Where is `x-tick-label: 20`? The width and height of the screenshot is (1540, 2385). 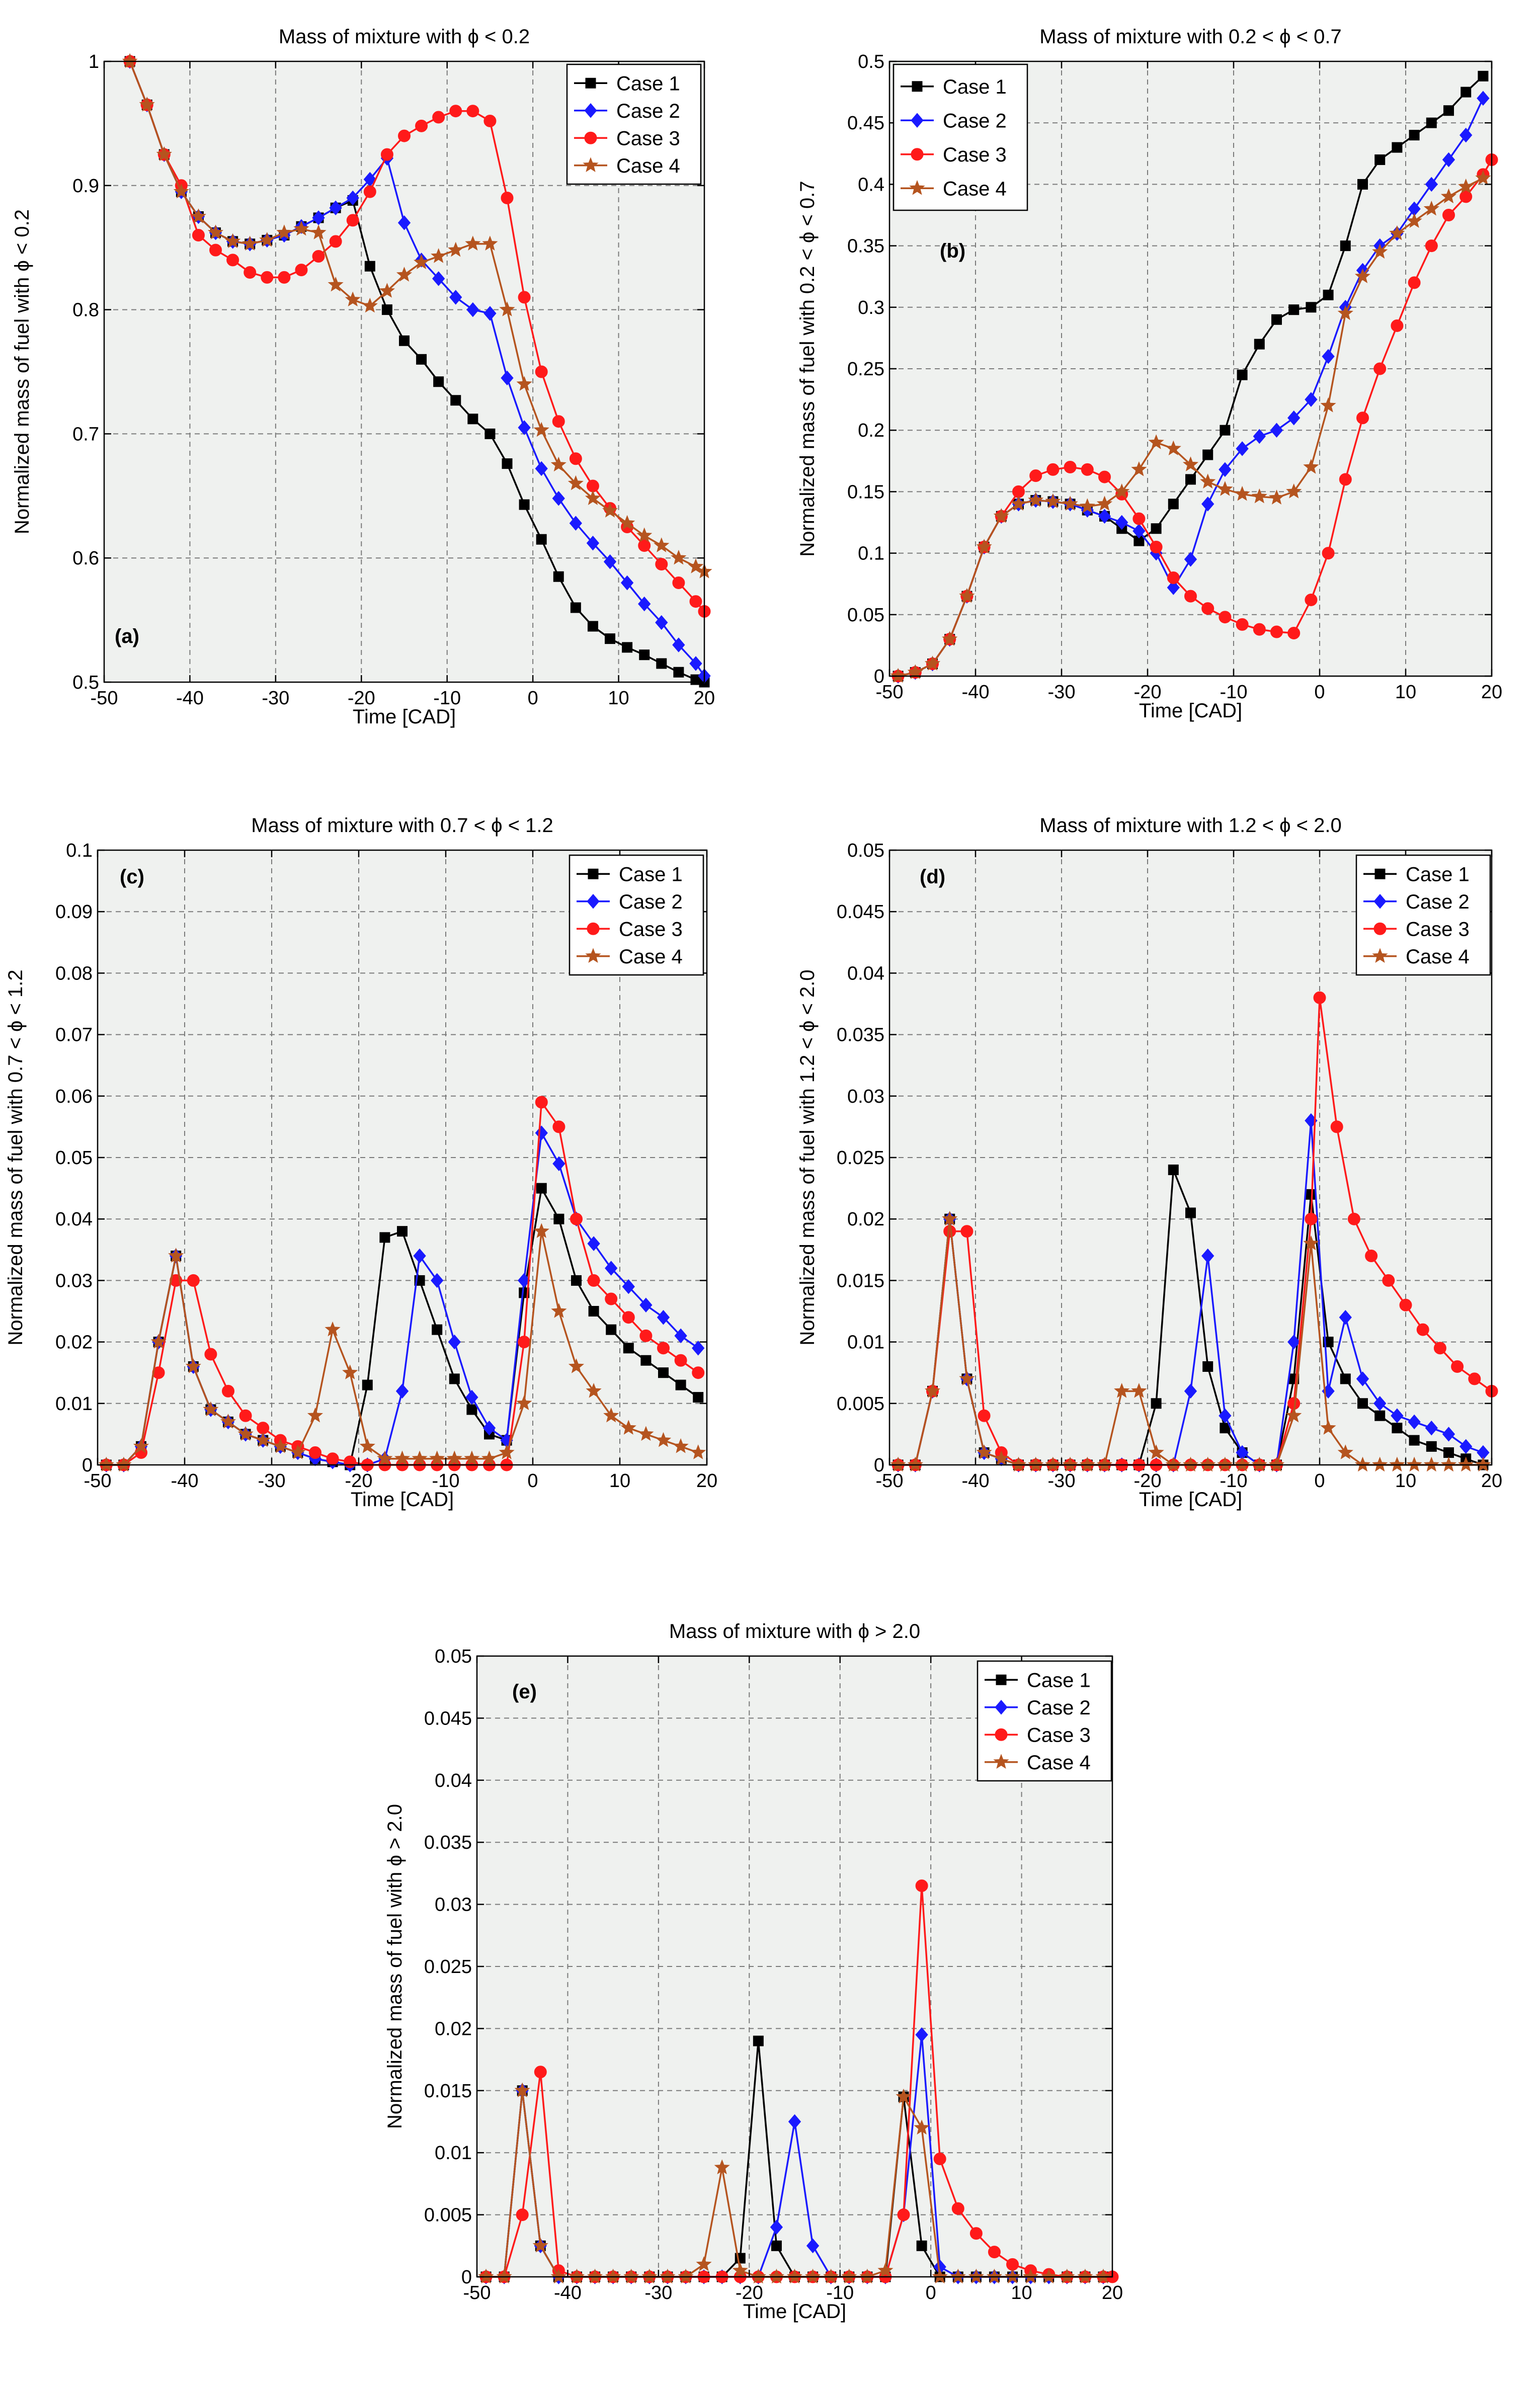 x-tick-label: 20 is located at coordinates (1112, 2293).